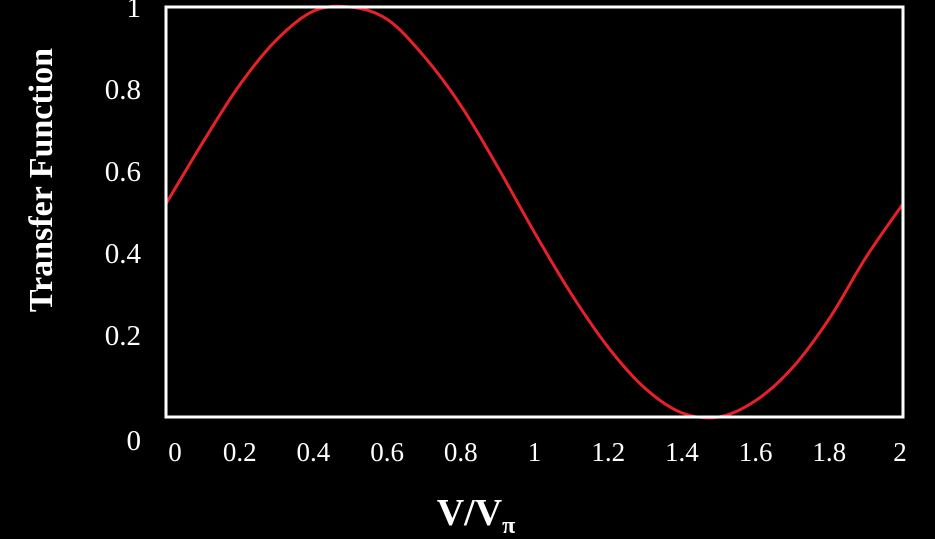 The height and width of the screenshot is (539, 935). I want to click on y-tick-label: 0.2, so click(123, 336).